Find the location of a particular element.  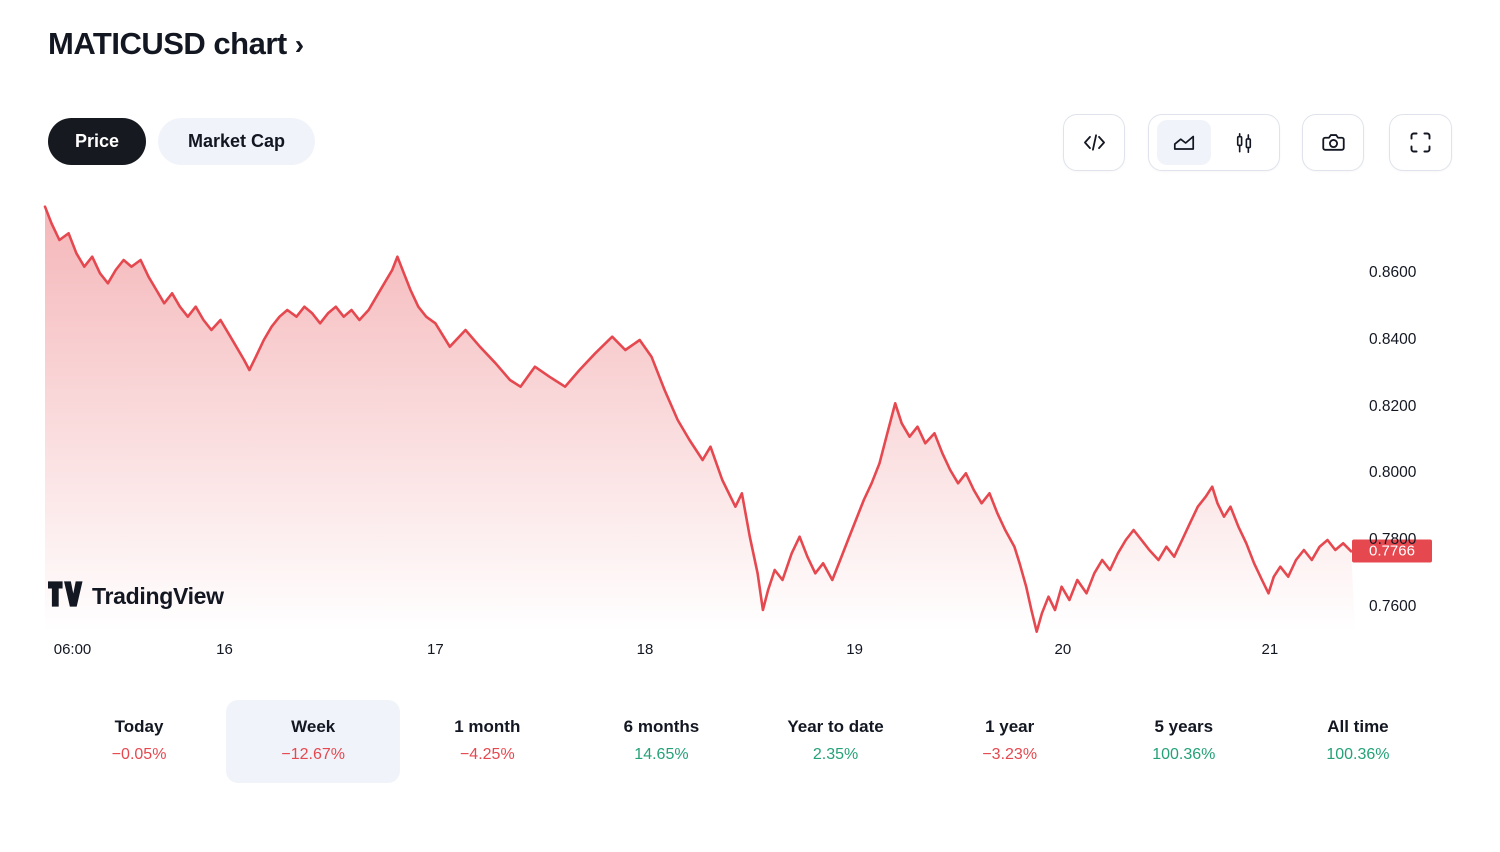

range-tab-week: Week −12.67% is located at coordinates (313, 741).